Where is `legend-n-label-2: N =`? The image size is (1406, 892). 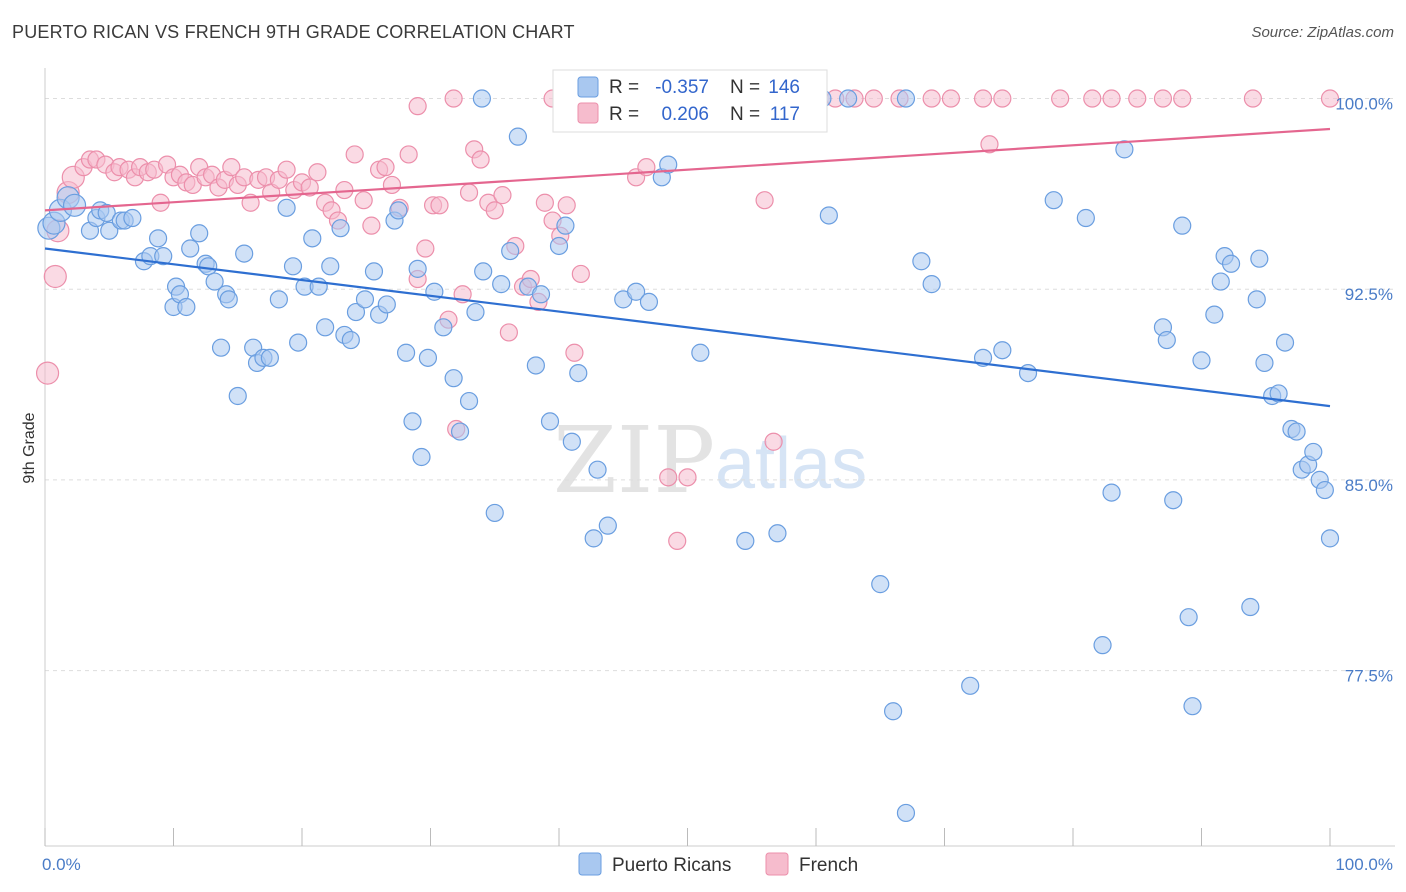 legend-n-label-2: N = is located at coordinates (745, 114).